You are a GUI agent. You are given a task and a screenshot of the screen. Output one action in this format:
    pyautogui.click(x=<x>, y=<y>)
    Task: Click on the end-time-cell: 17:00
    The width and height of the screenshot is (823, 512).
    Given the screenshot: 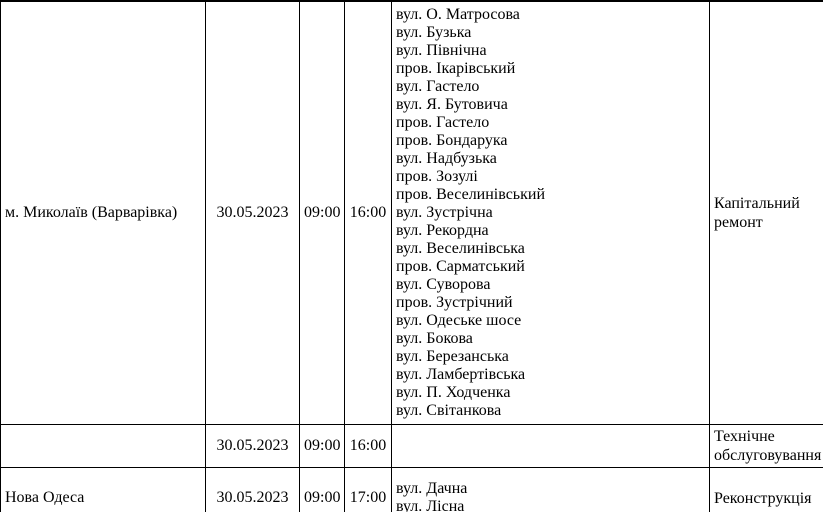 What is the action you would take?
    pyautogui.click(x=368, y=489)
    